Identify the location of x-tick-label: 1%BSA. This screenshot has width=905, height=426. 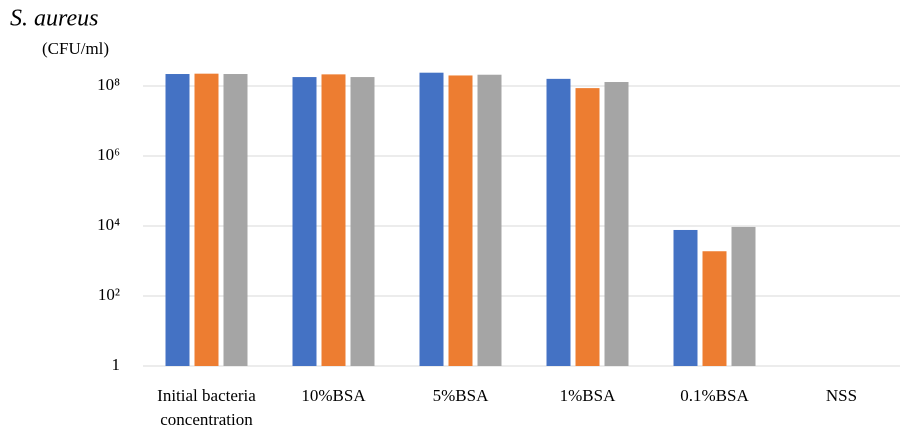
(587, 395).